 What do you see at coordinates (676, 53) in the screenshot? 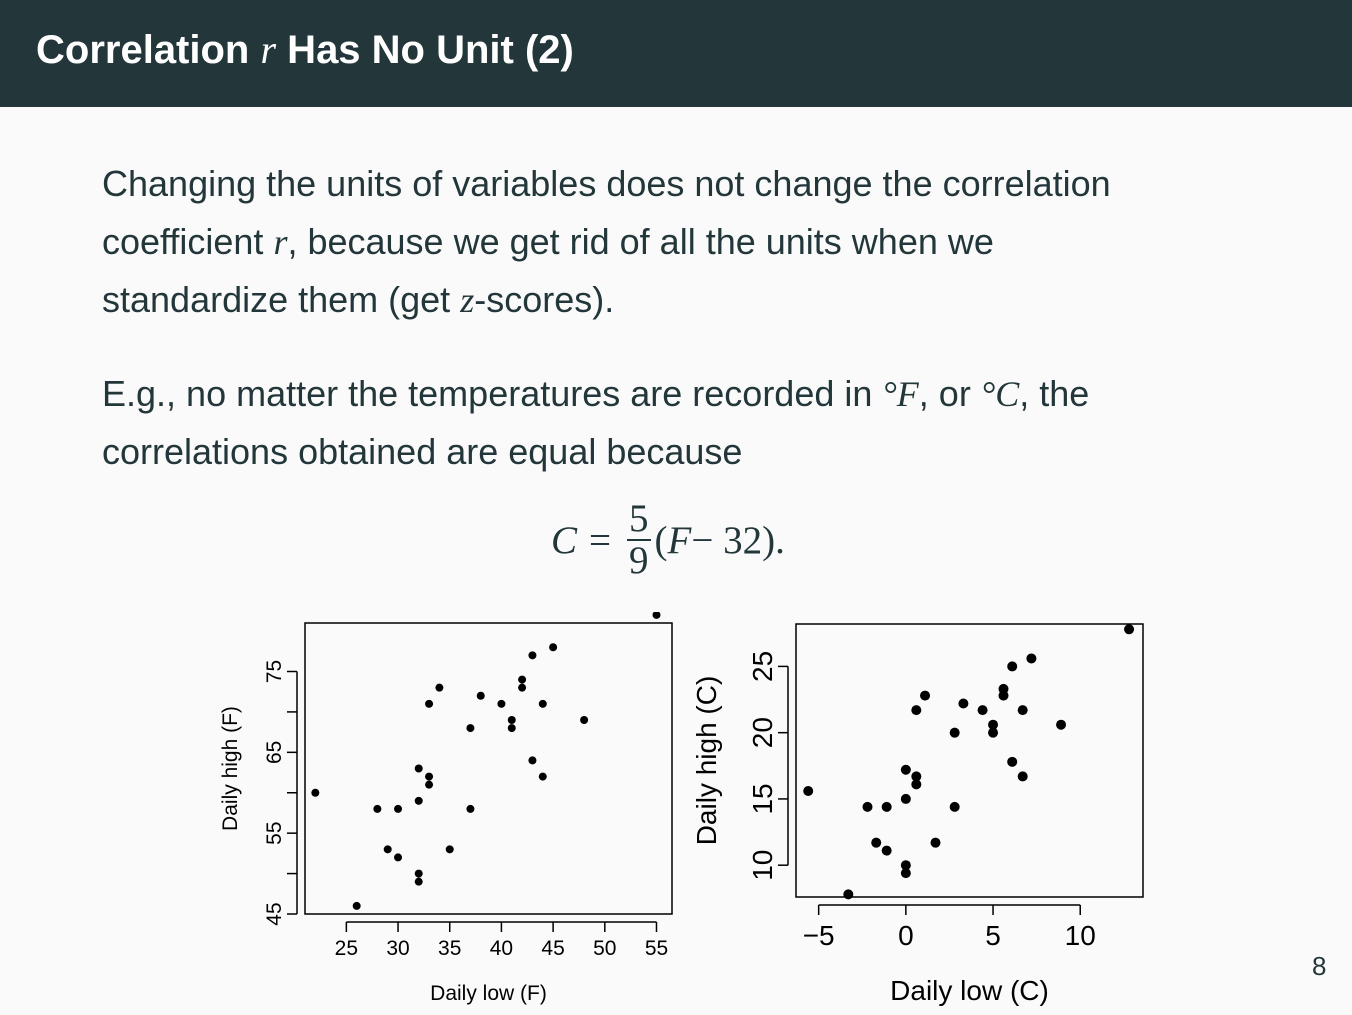
I see `slide-header: Correlation r Has No Unit (2)` at bounding box center [676, 53].